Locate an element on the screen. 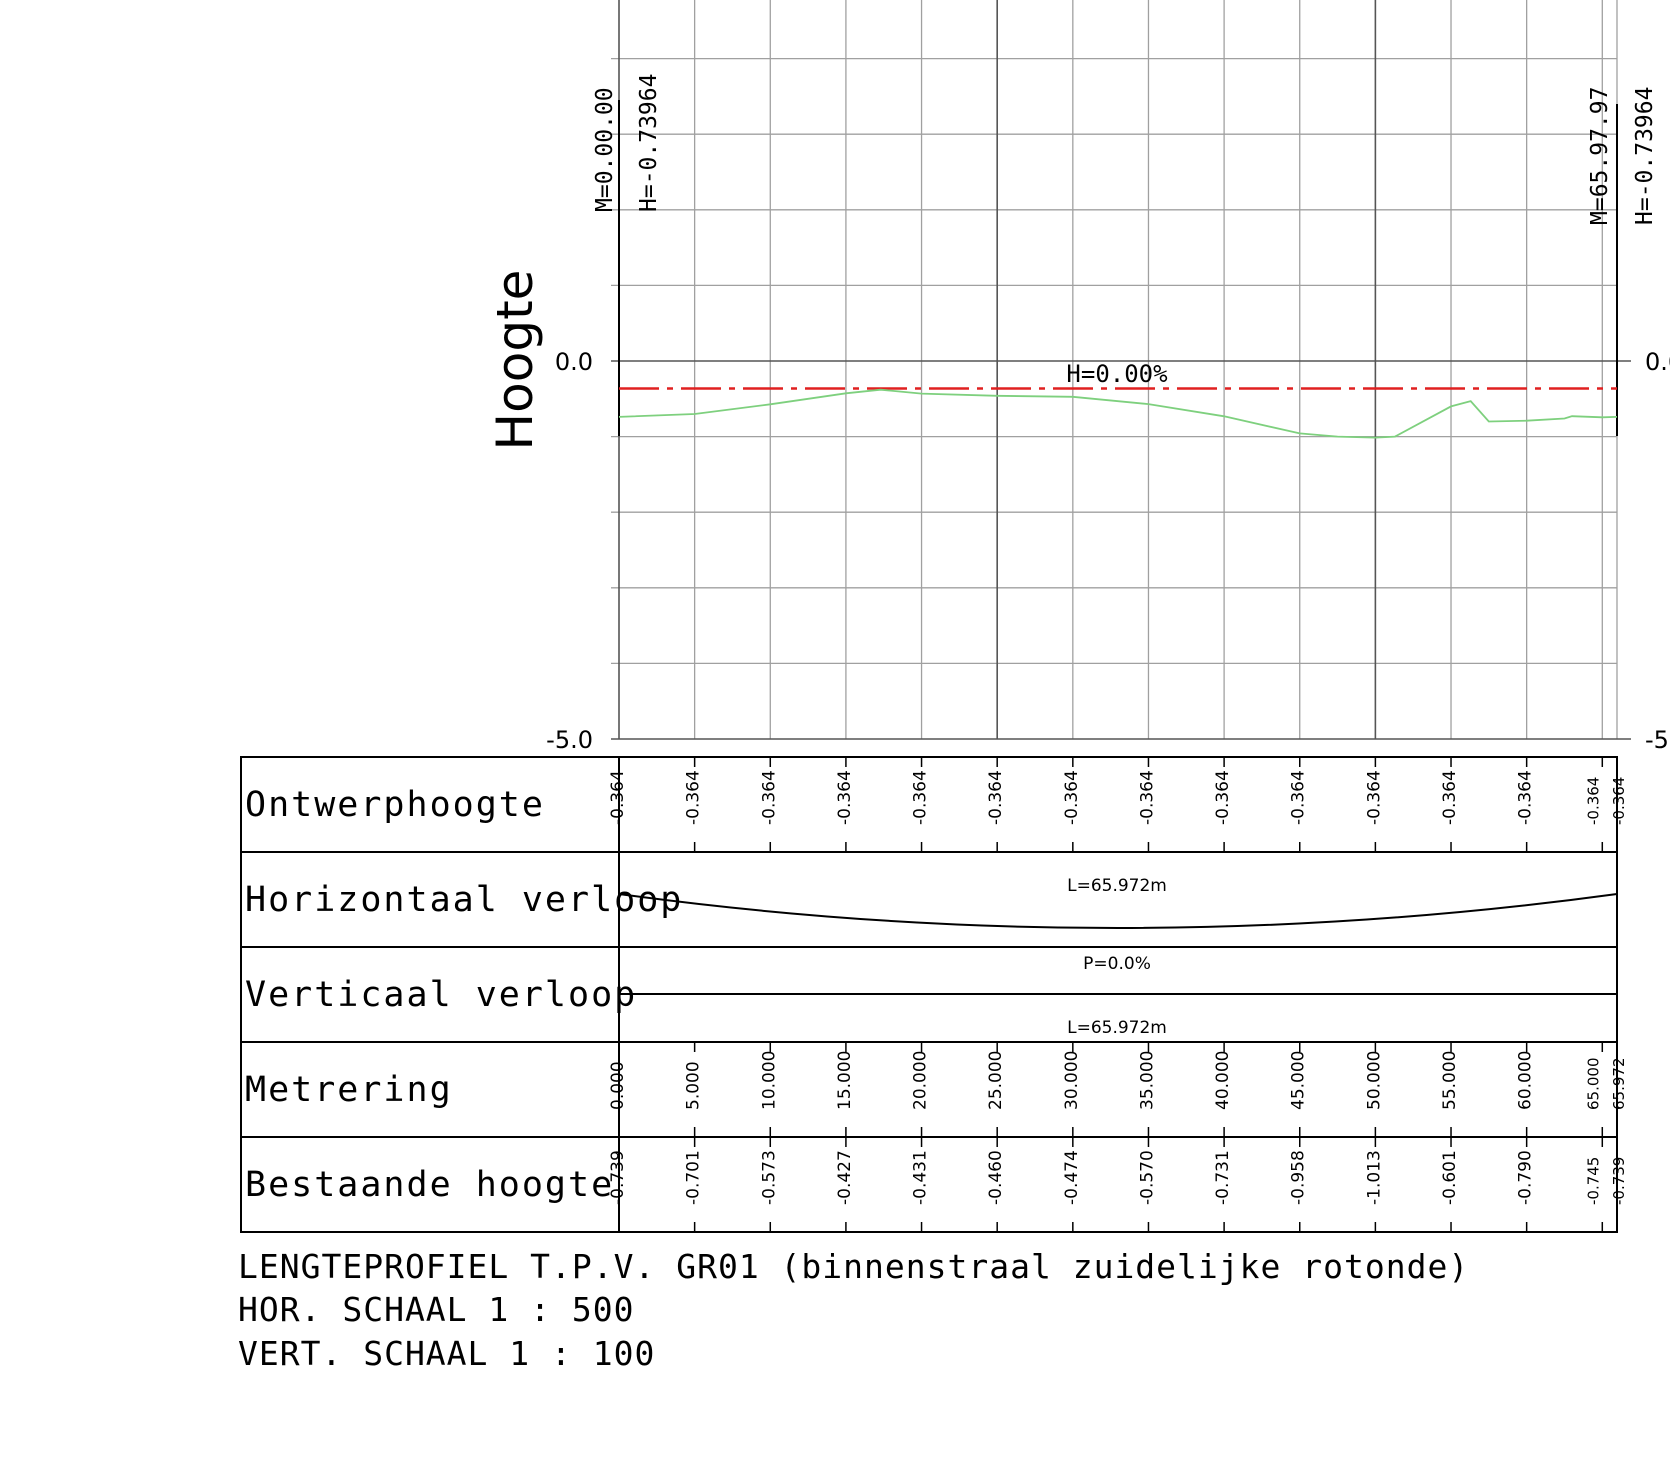 The height and width of the screenshot is (1463, 1670). existing-height-value: -0.427 is located at coordinates (845, 1177).